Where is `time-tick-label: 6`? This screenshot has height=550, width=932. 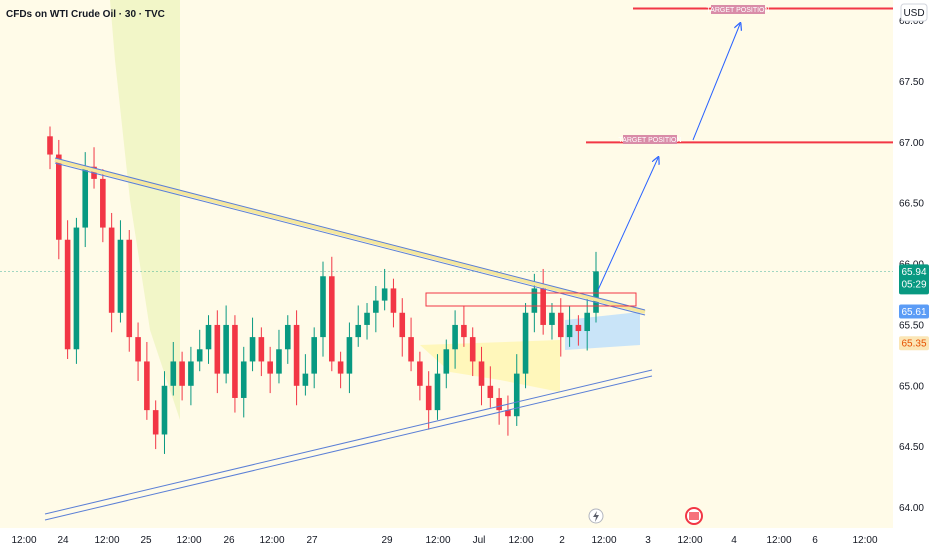
time-tick-label: 6 is located at coordinates (815, 540).